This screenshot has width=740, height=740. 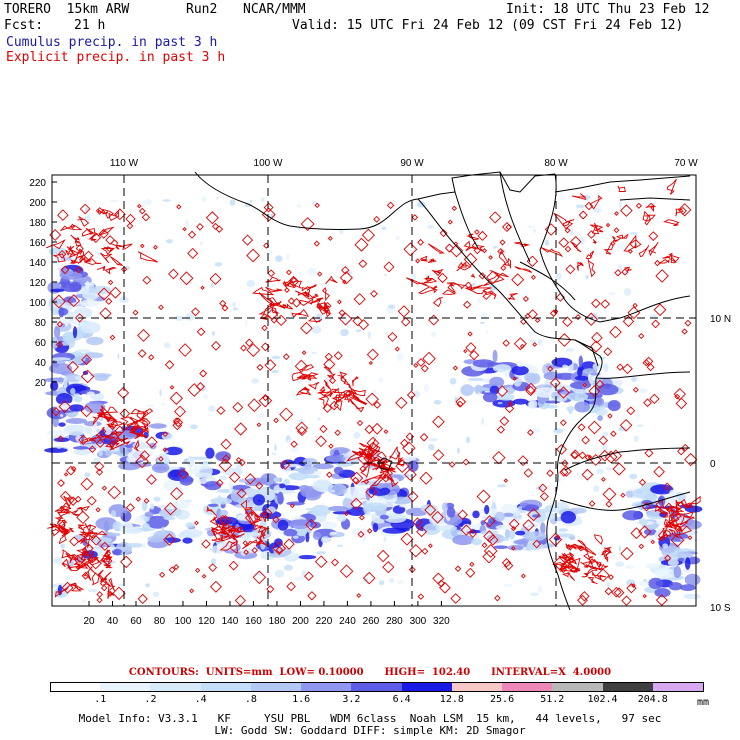 What do you see at coordinates (588, 359) in the screenshot?
I see `panama-isthmus` at bounding box center [588, 359].